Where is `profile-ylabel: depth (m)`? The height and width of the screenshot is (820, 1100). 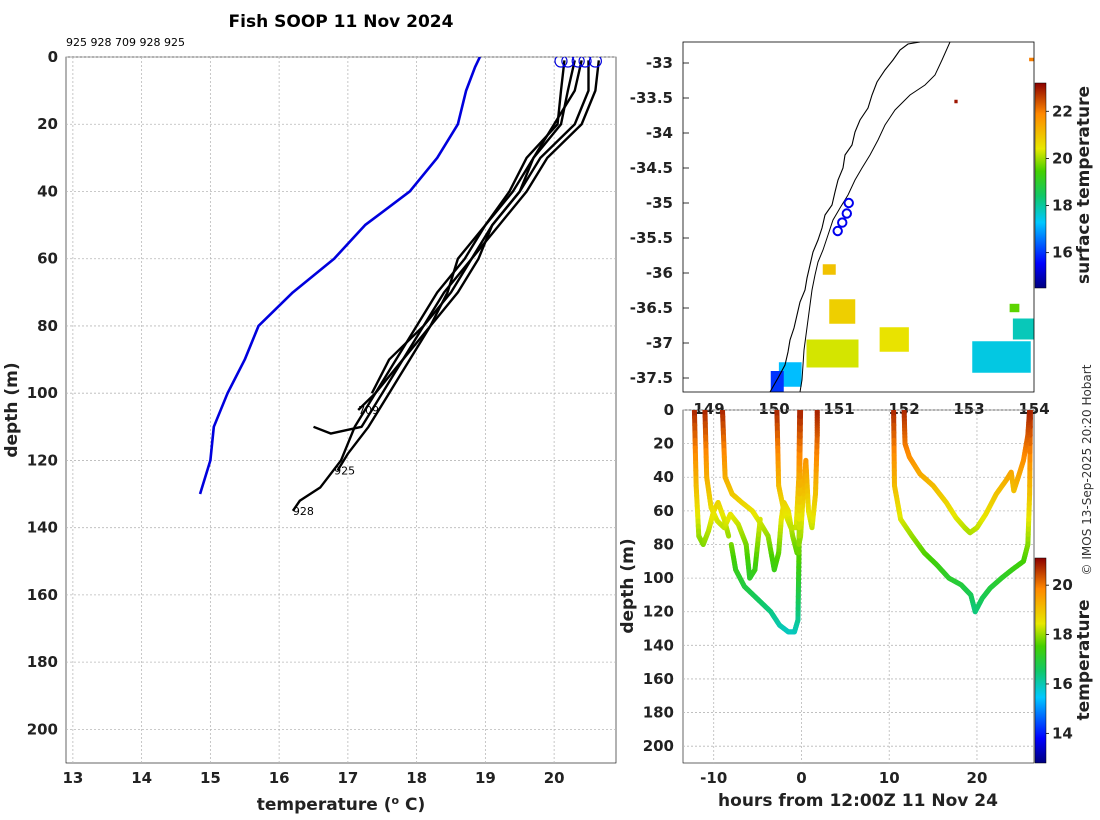 profile-ylabel: depth (m) is located at coordinates (12, 409).